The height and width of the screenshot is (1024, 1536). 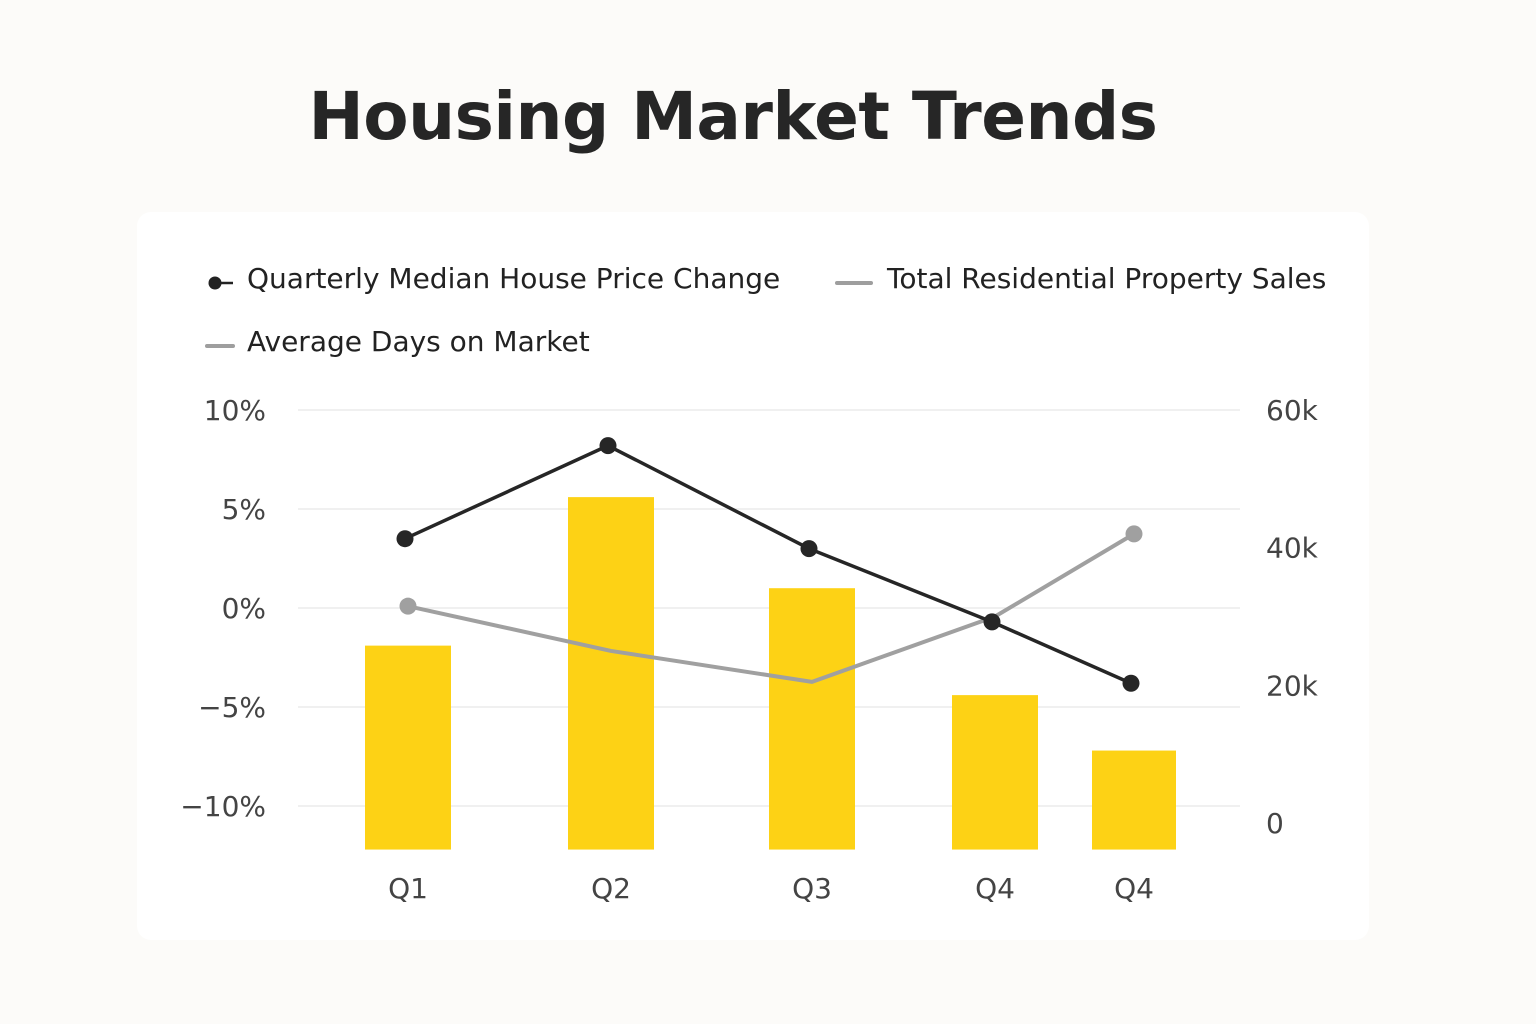 I want to click on legend-item-days-on-market: Average Days on Market, so click(x=397, y=341).